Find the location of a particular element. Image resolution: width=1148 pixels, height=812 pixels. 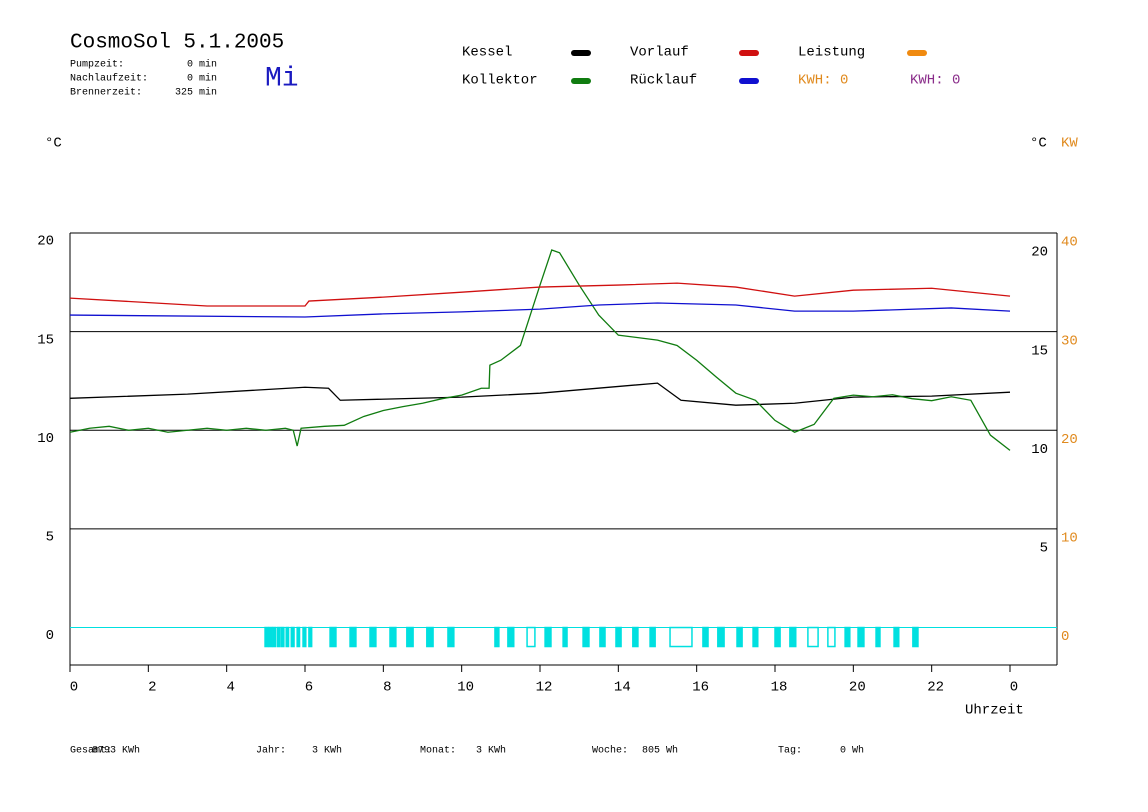

y2-tick-label: 15 is located at coordinates (1039, 351).